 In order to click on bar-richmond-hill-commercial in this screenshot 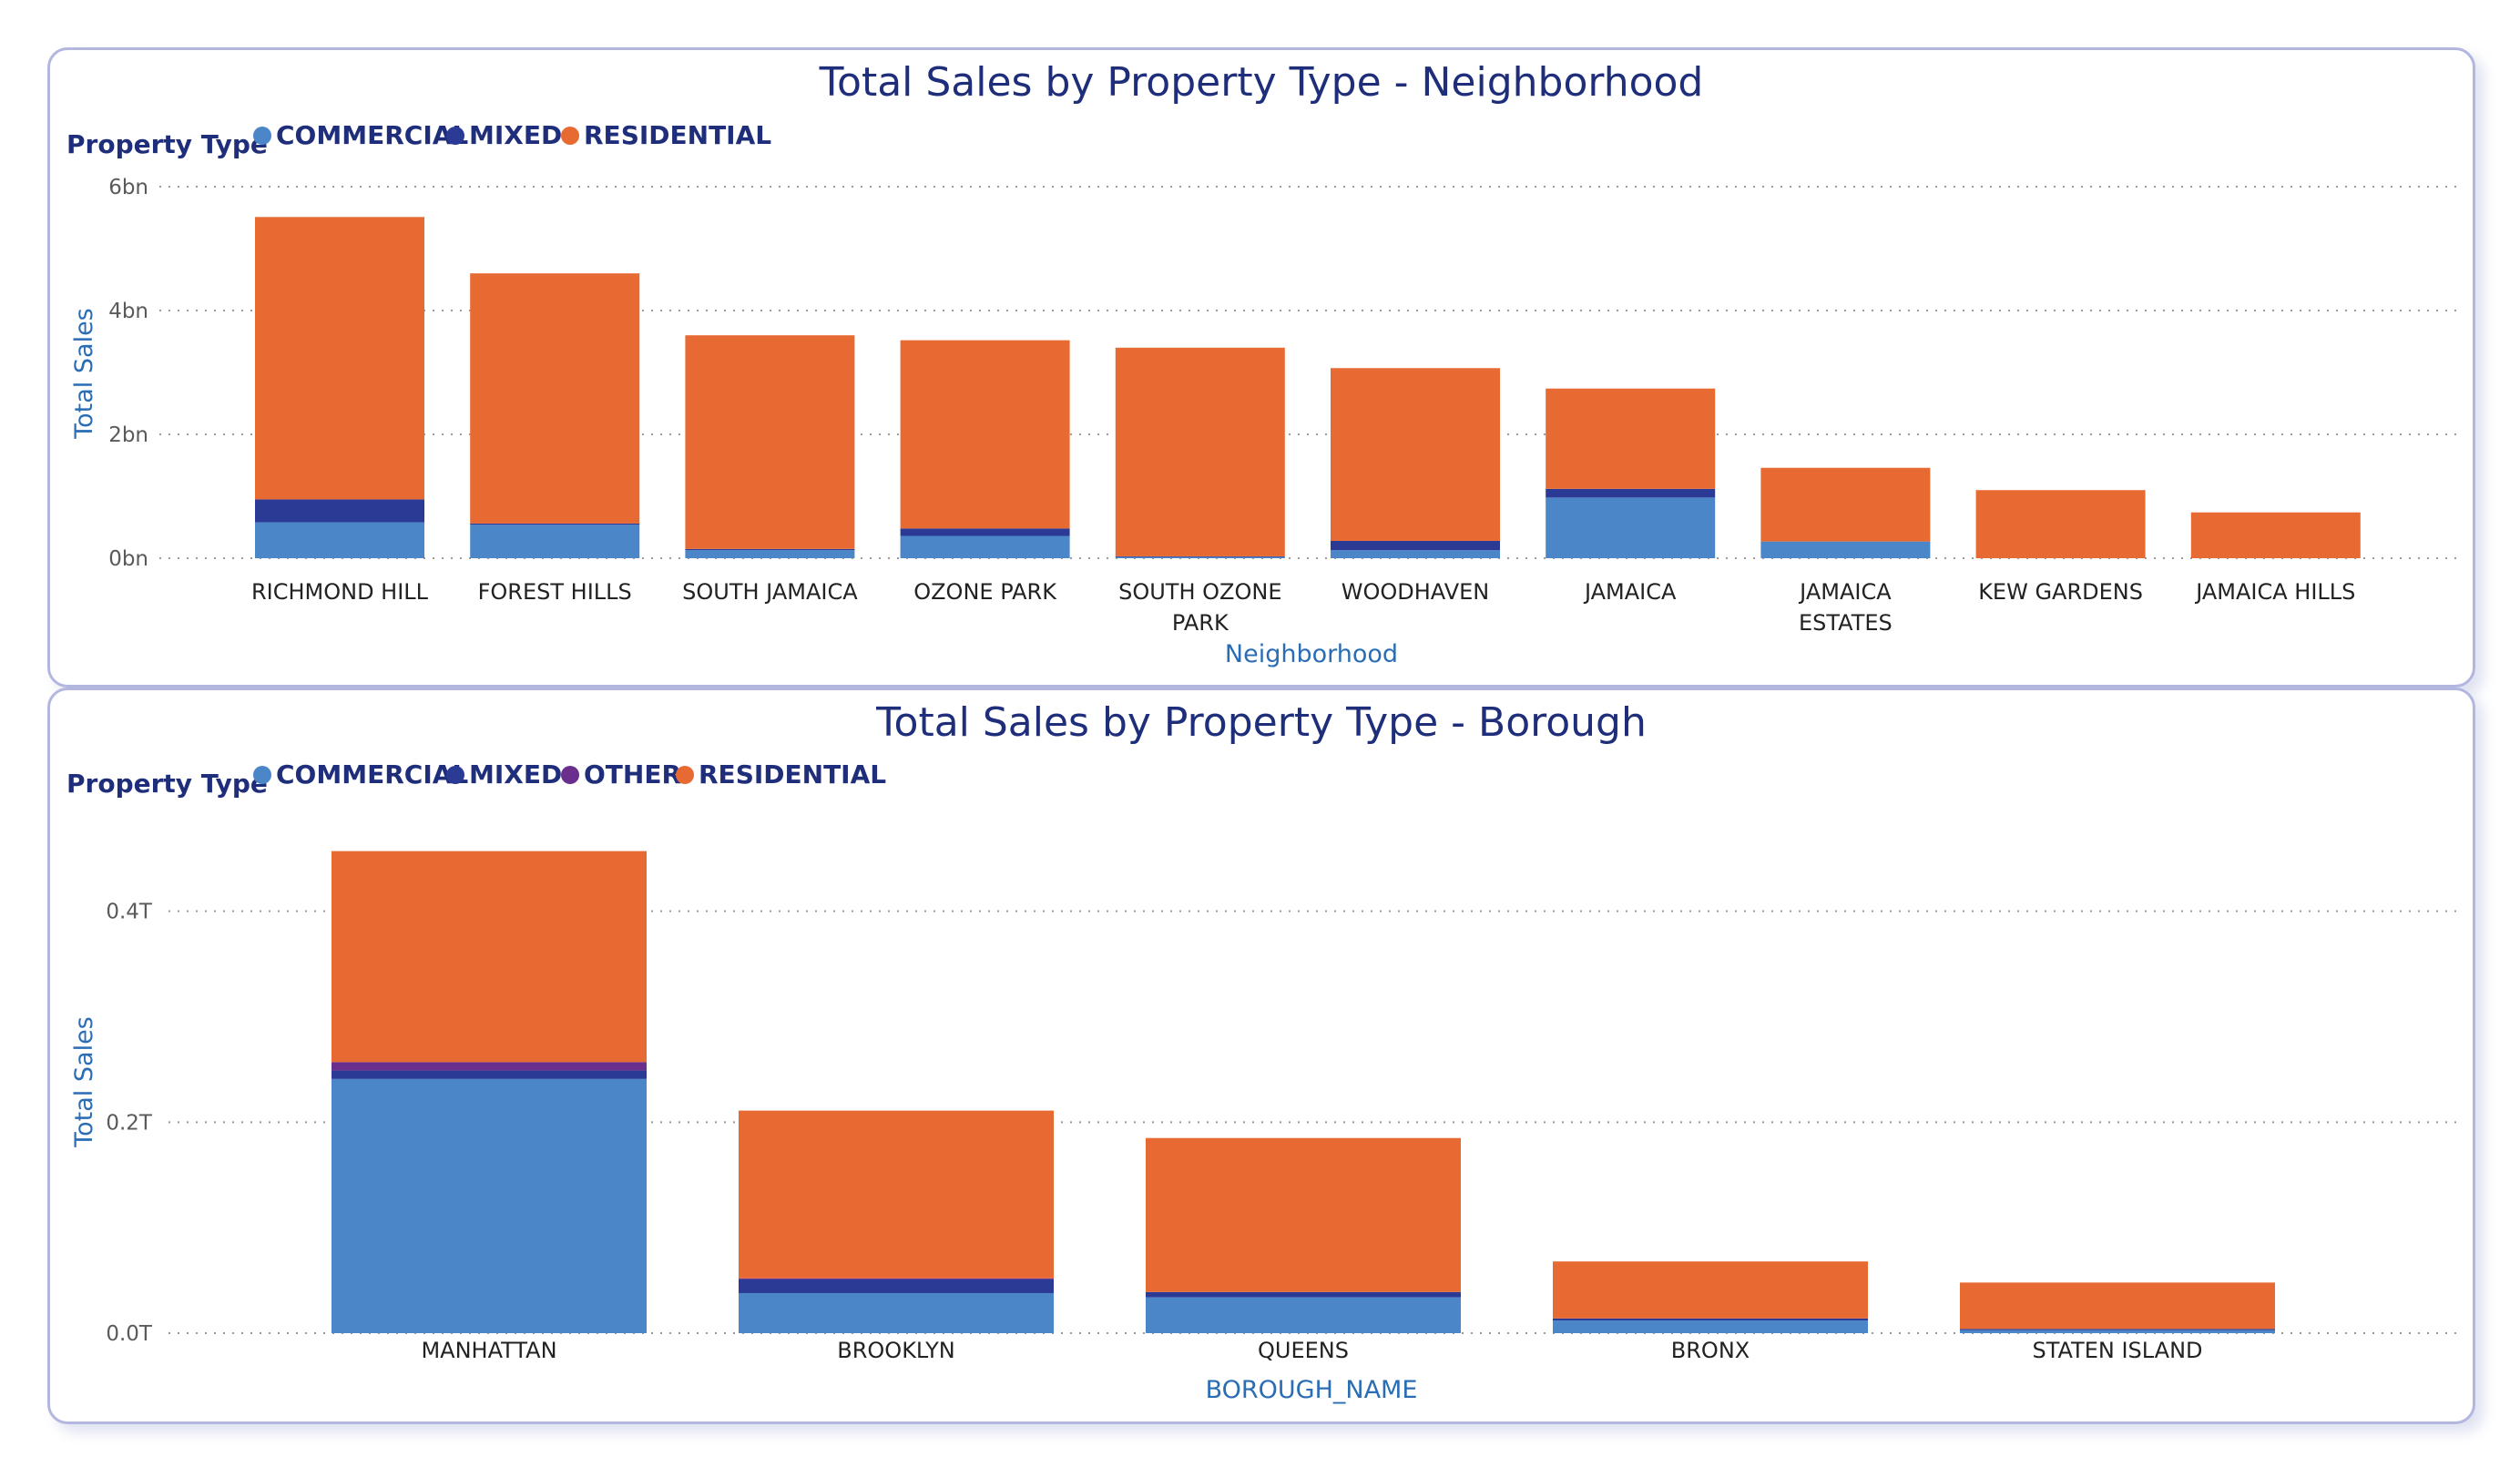, I will do `click(339, 540)`.